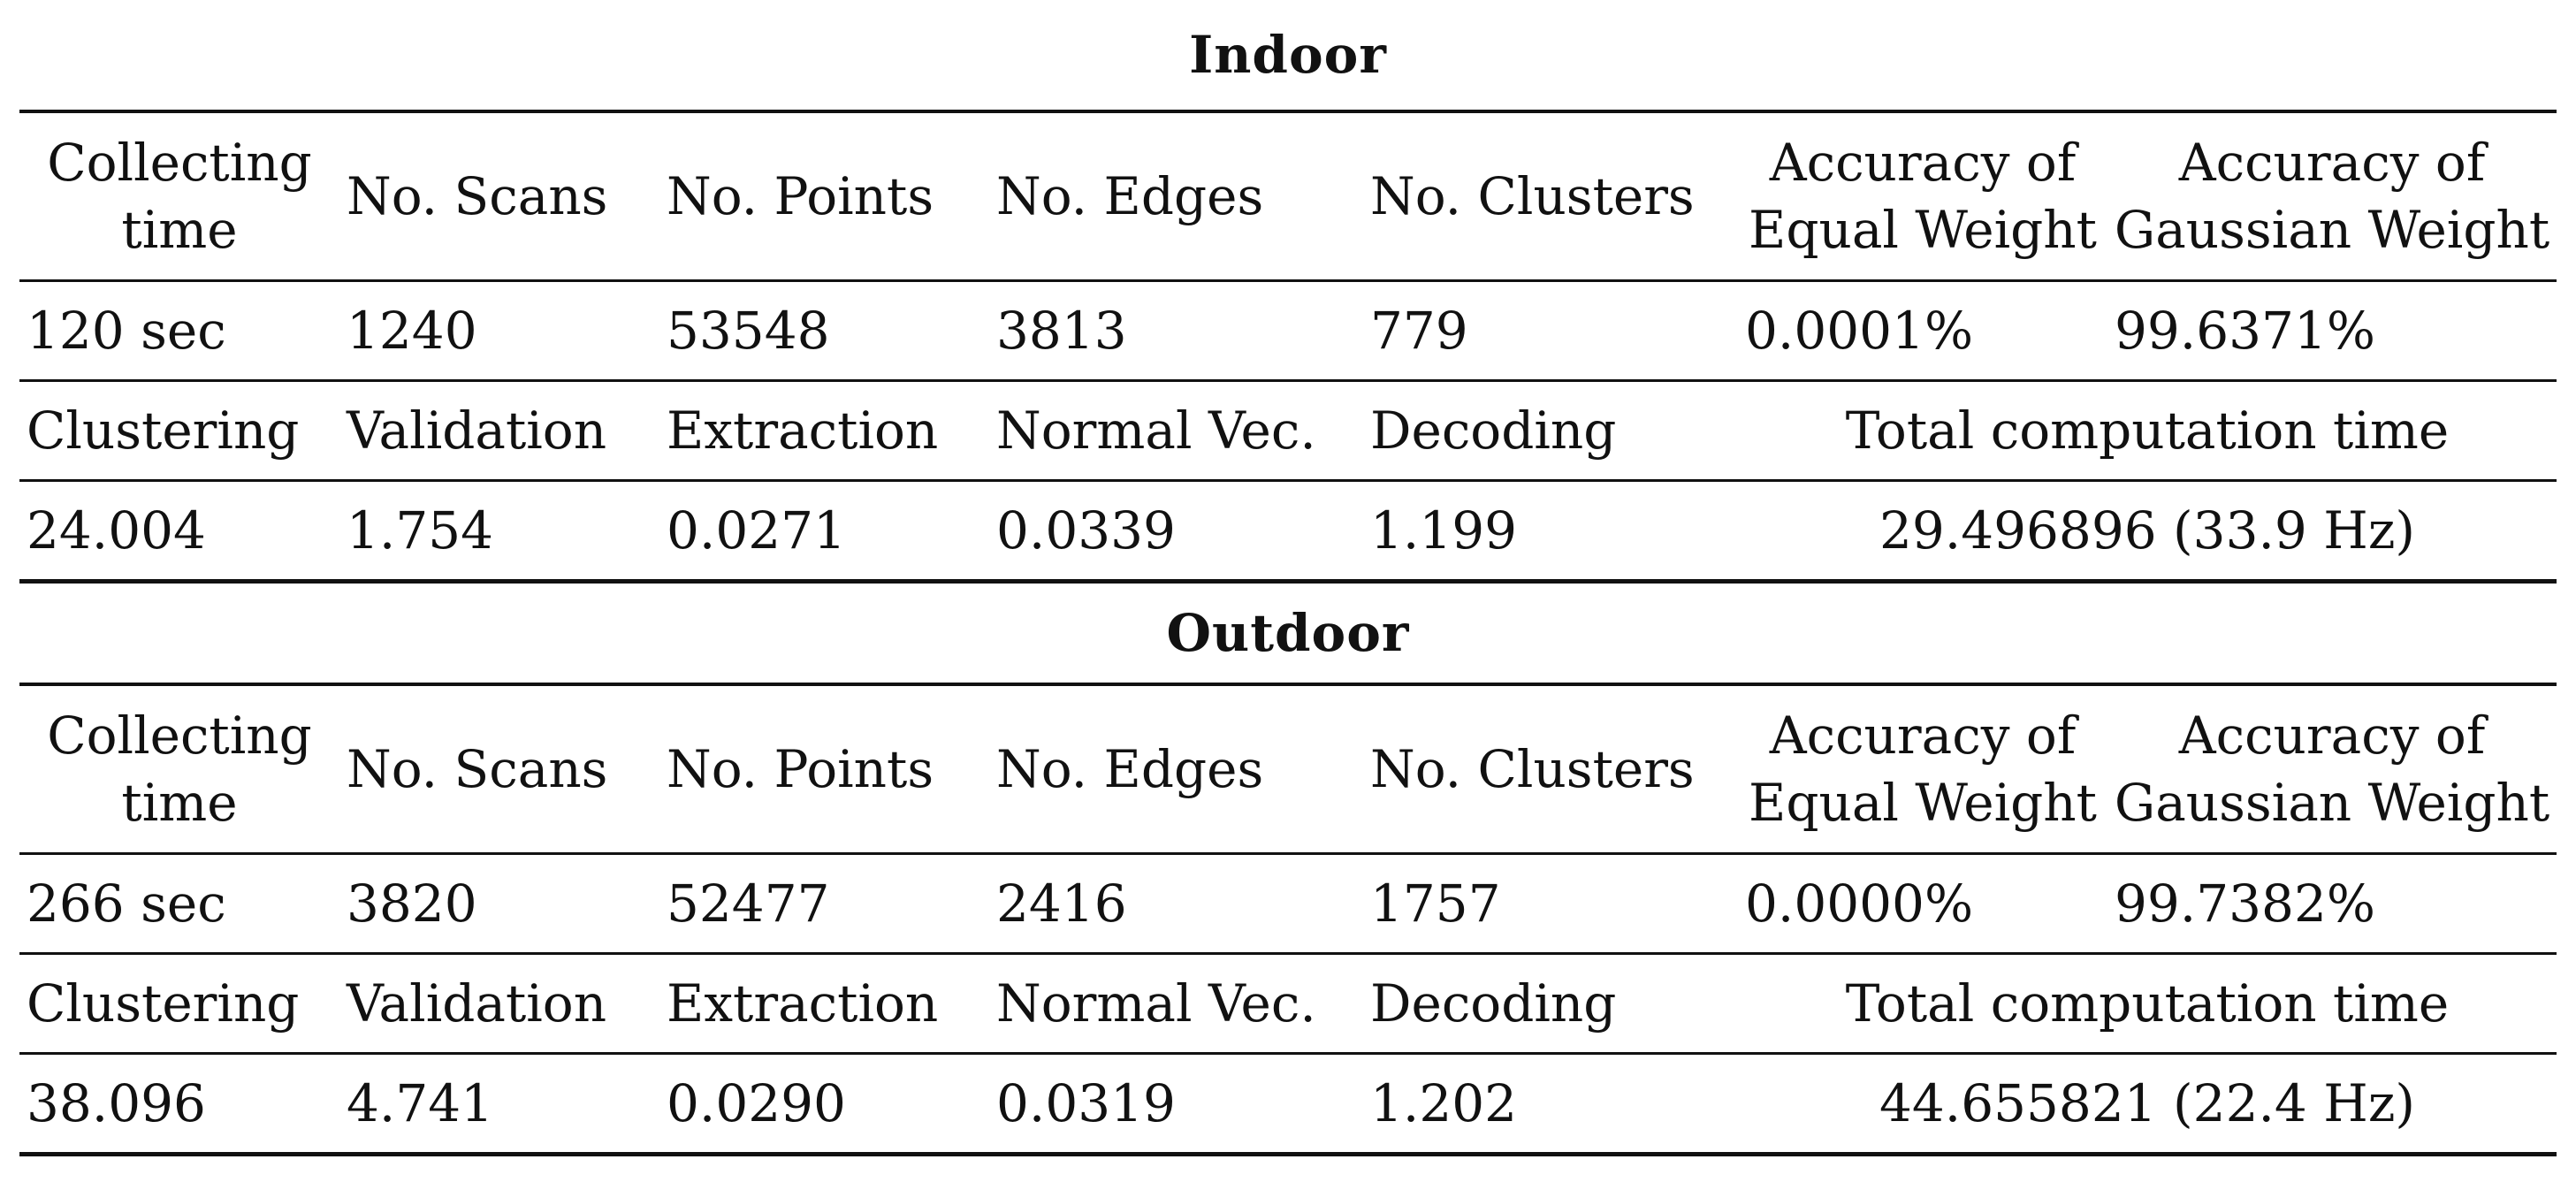  What do you see at coordinates (1176, 531) in the screenshot?
I see `cell-normal-vec: 0.0339` at bounding box center [1176, 531].